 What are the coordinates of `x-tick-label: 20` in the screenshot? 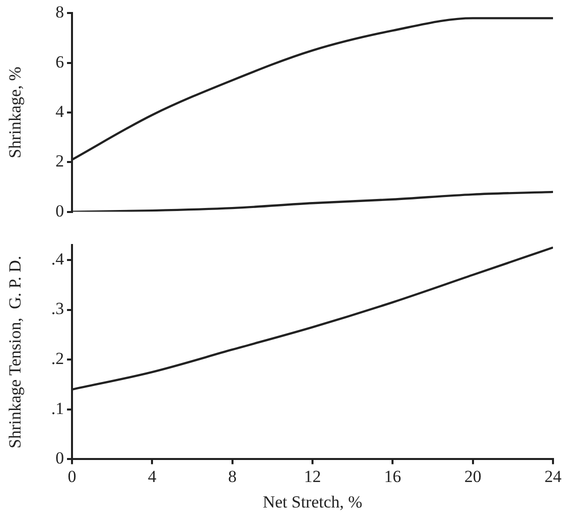 It's located at (473, 476).